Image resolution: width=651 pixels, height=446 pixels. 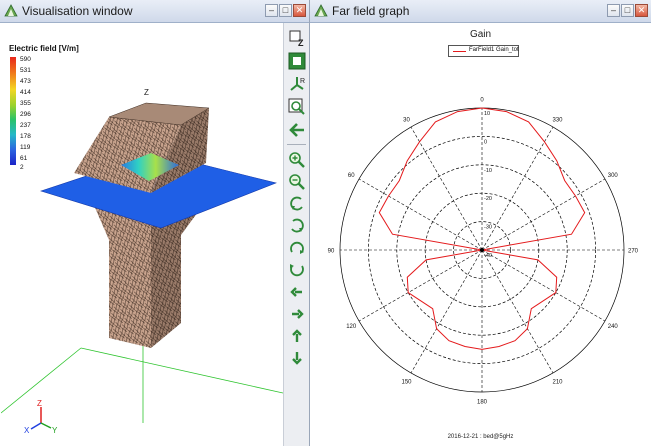 What do you see at coordinates (351, 327) in the screenshot?
I see `angle-tick-label: 120` at bounding box center [351, 327].